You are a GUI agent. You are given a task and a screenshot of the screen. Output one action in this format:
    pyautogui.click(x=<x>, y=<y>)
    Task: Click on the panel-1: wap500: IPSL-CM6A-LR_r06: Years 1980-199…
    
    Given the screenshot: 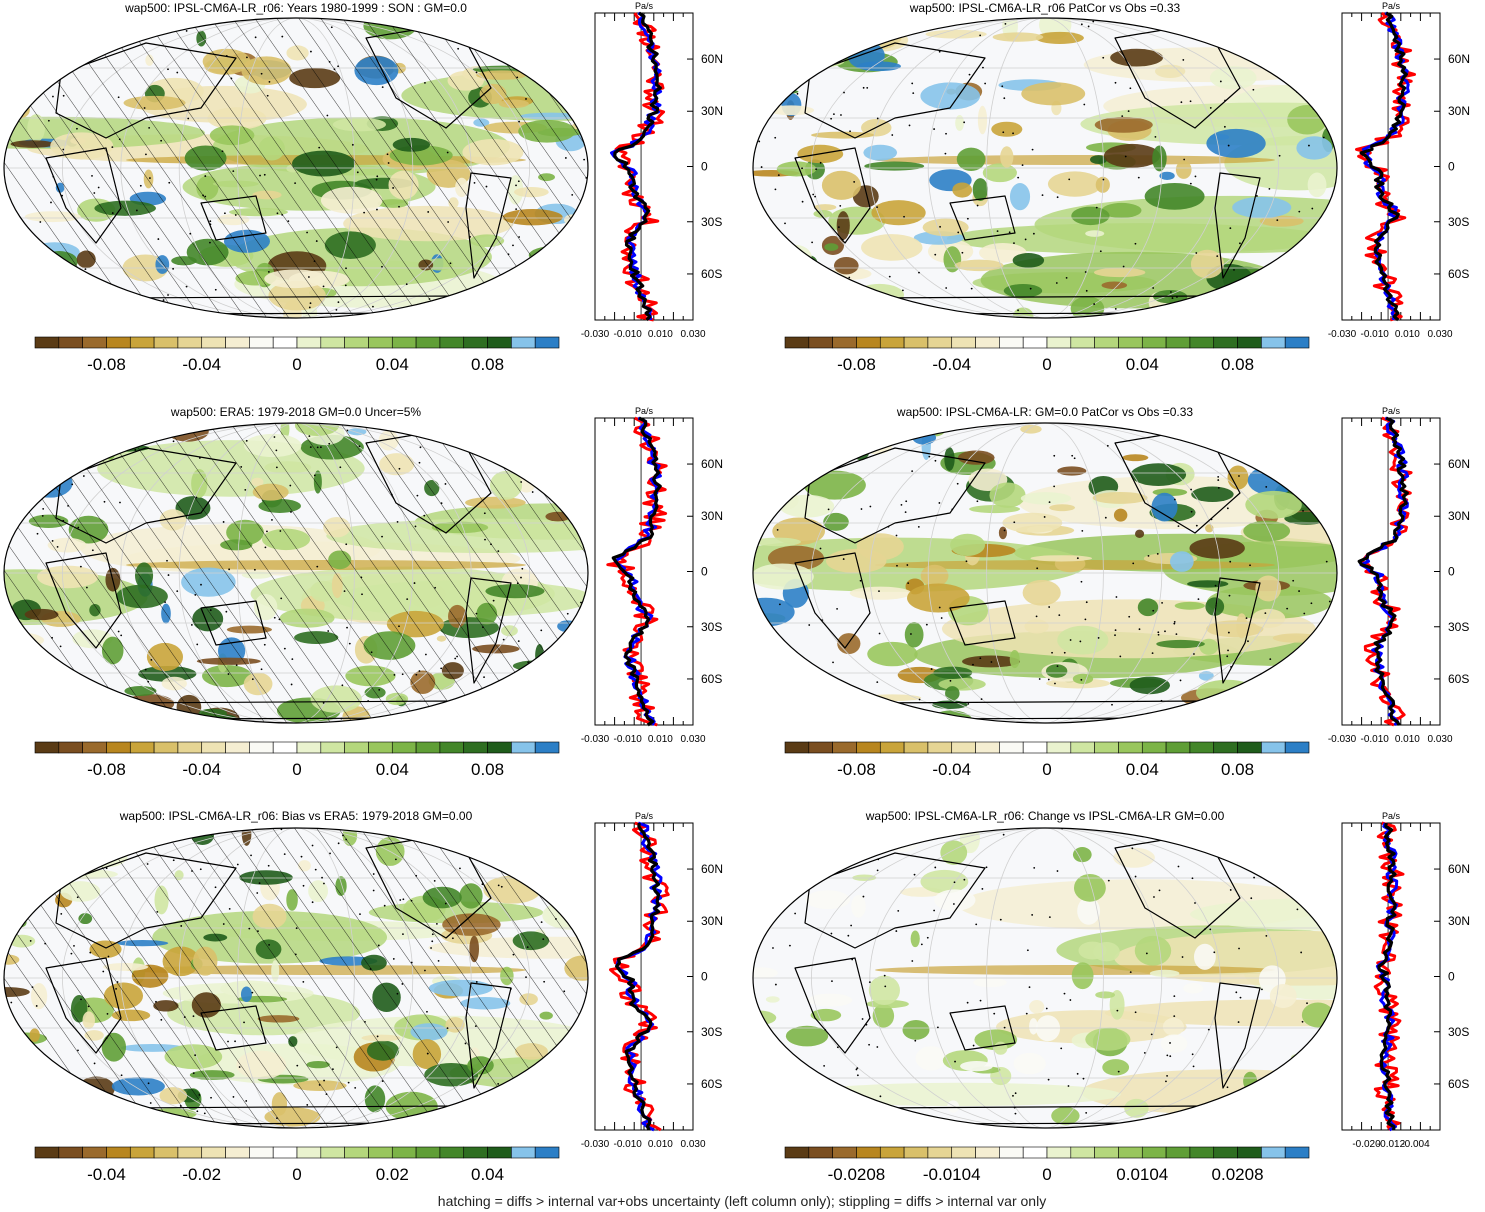 What is the action you would take?
    pyautogui.click(x=363, y=187)
    